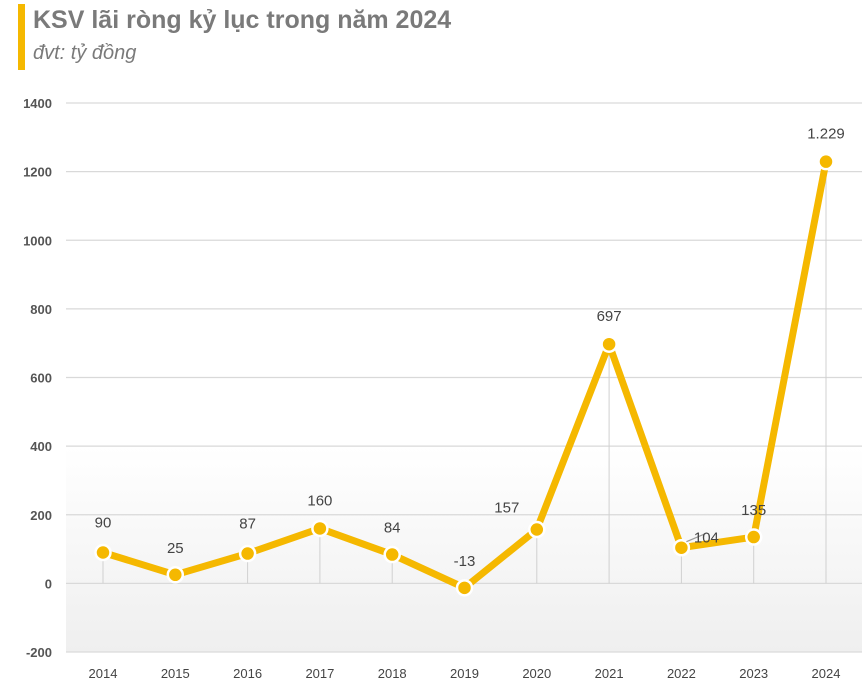  I want to click on y-tick-label: -200, so click(39, 652).